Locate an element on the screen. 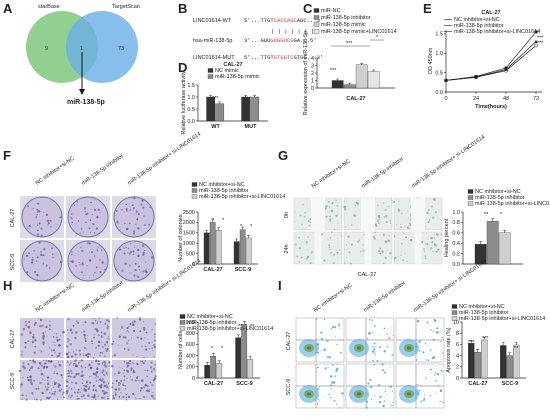 This screenshot has width=550, height=420. sig-label: * is located at coordinates (213, 221).